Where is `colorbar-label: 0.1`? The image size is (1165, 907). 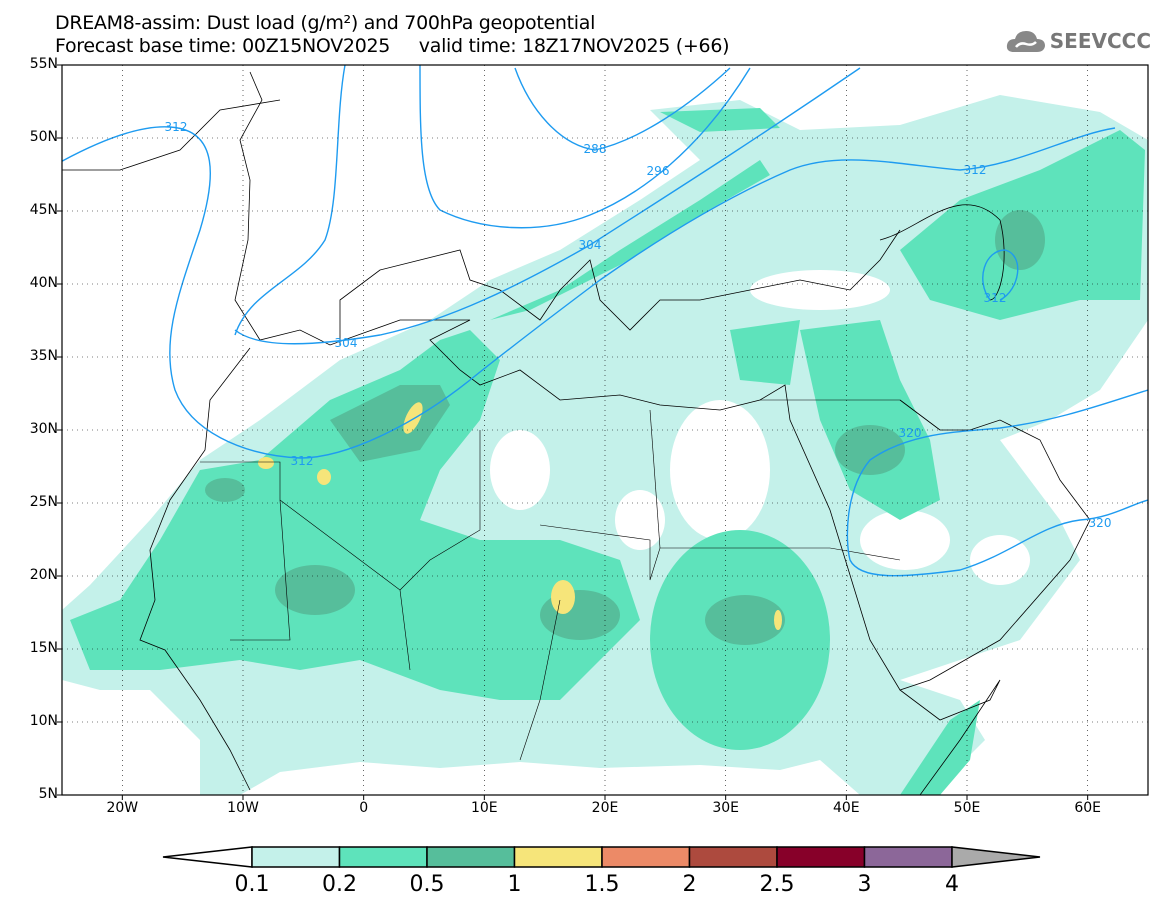
colorbar-label: 0.1 is located at coordinates (252, 884).